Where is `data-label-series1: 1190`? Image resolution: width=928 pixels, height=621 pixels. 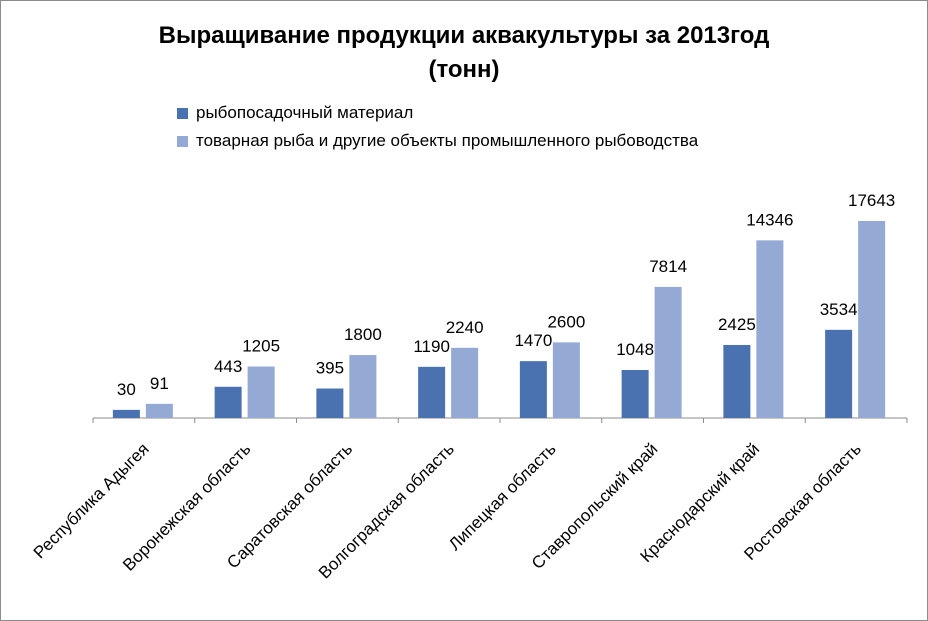 data-label-series1: 1190 is located at coordinates (431, 346).